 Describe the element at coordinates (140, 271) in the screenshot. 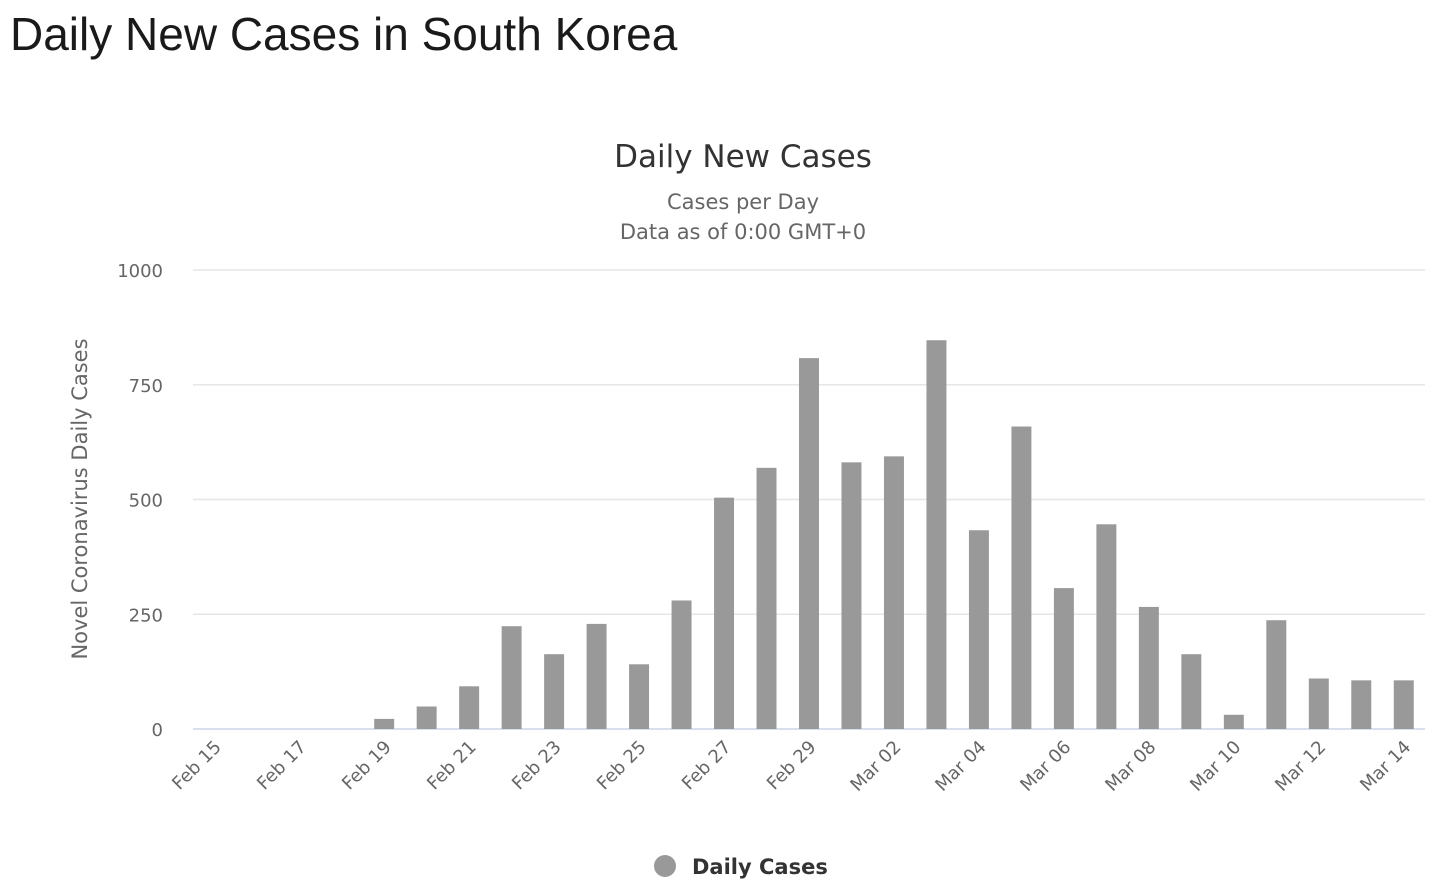

I see `y-tick-label: 1000` at that location.